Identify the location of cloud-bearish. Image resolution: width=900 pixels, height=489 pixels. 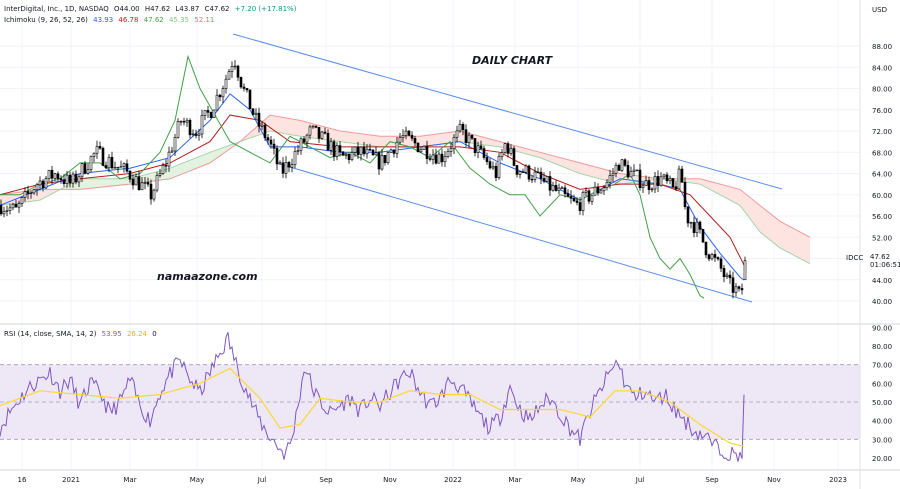
(33, 196).